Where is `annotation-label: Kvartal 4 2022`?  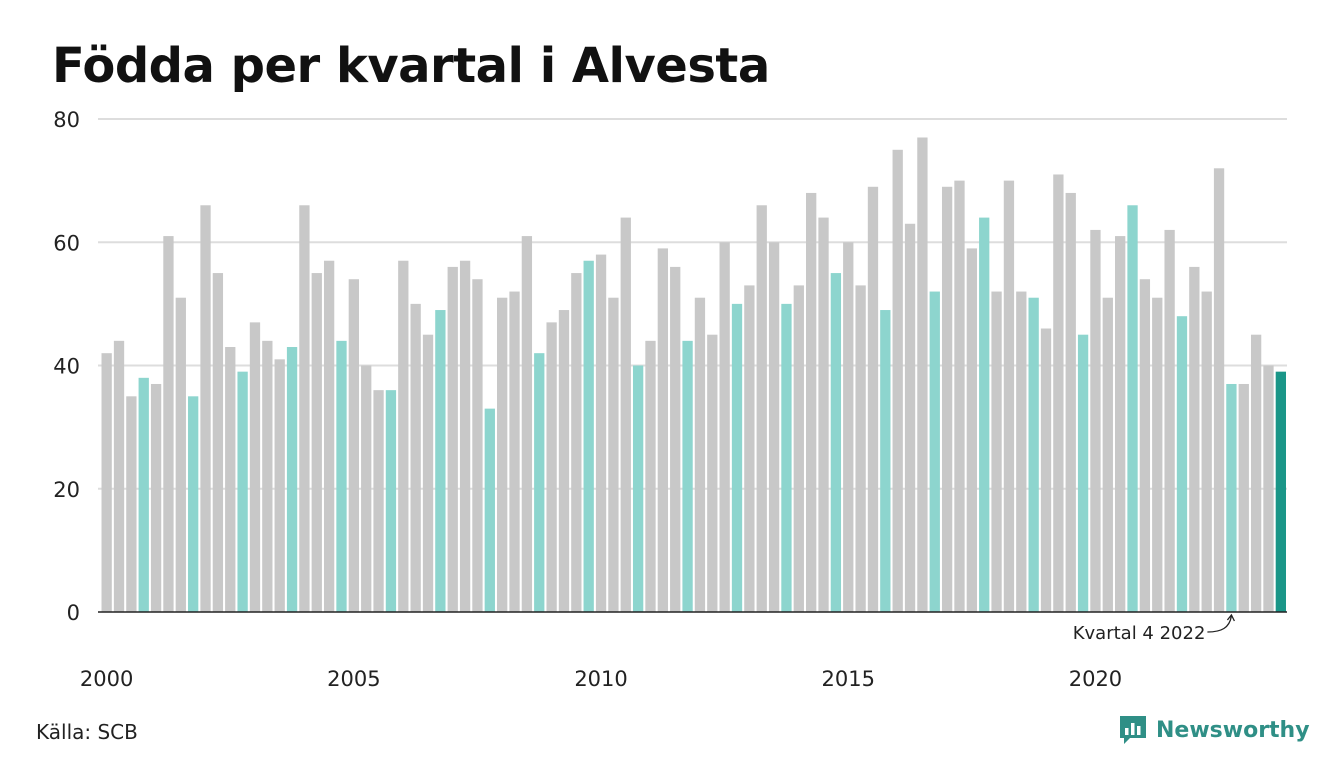
annotation-label: Kvartal 4 2022 is located at coordinates (1139, 633).